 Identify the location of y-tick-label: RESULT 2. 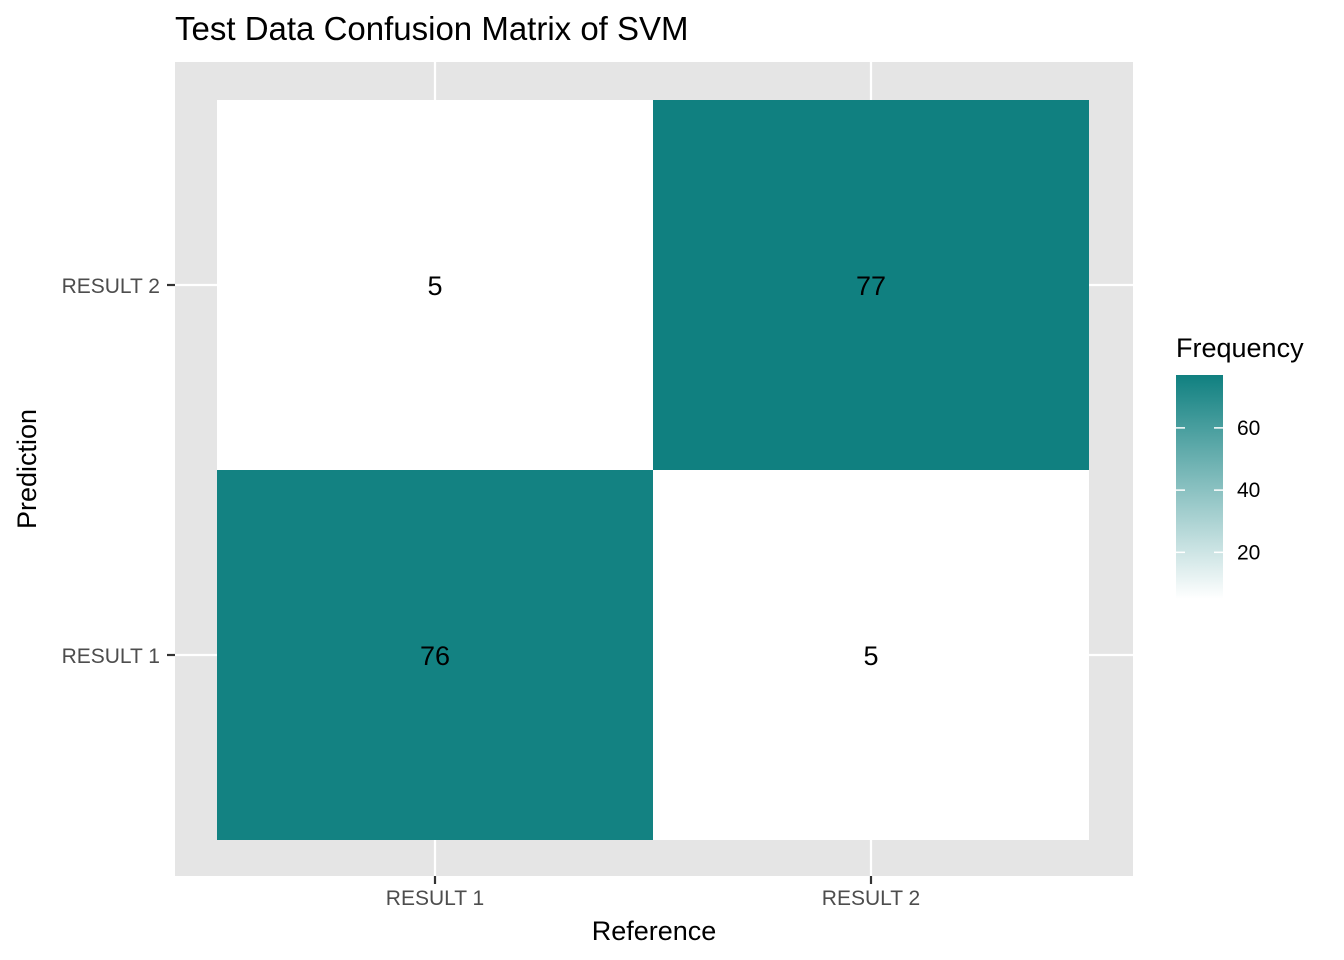
(111, 286).